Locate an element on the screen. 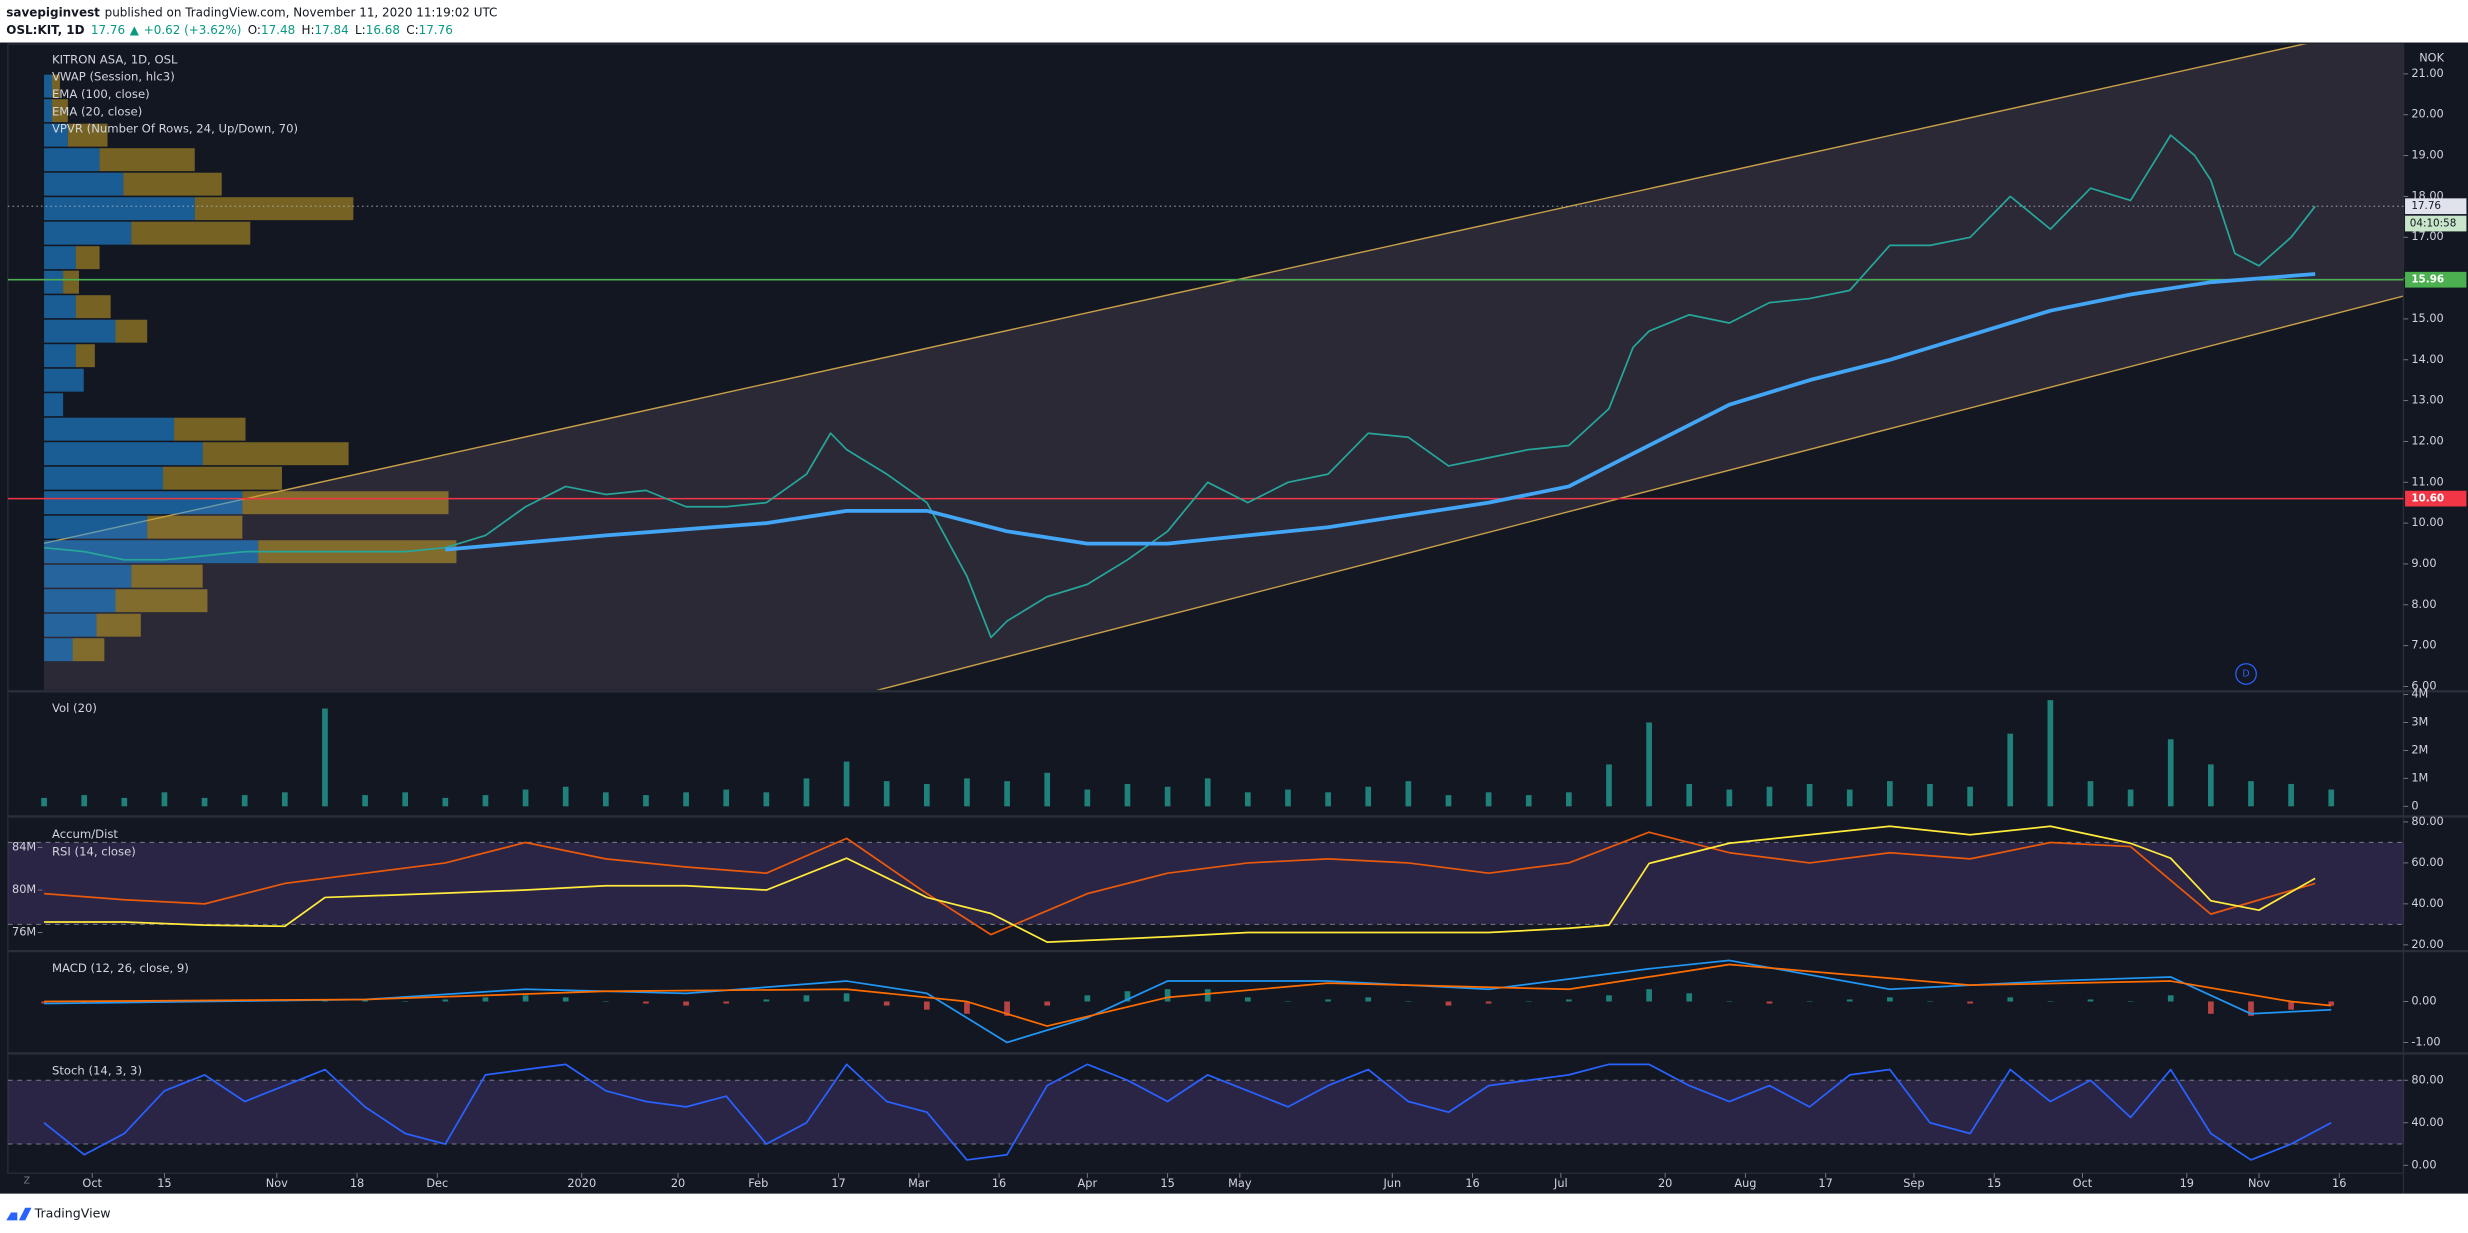 The image size is (2468, 1233). x-tick-label: Nov is located at coordinates (2259, 1183).